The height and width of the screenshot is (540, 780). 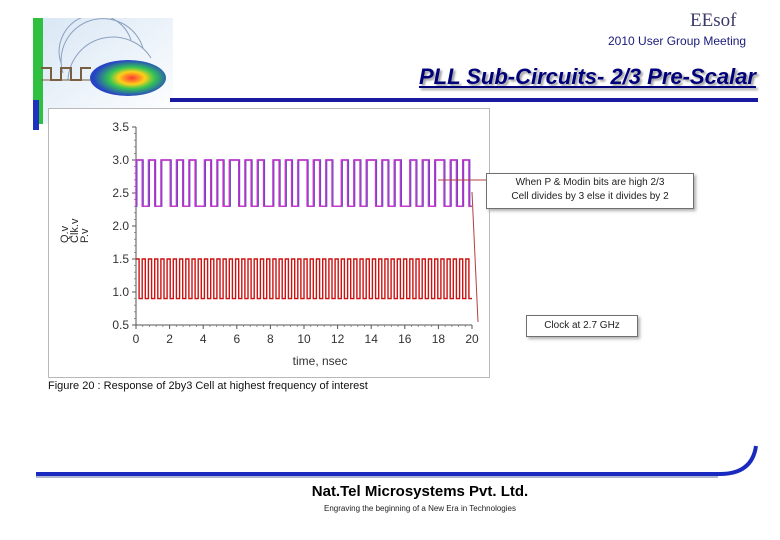 I want to click on series-clk, so click(x=304, y=279).